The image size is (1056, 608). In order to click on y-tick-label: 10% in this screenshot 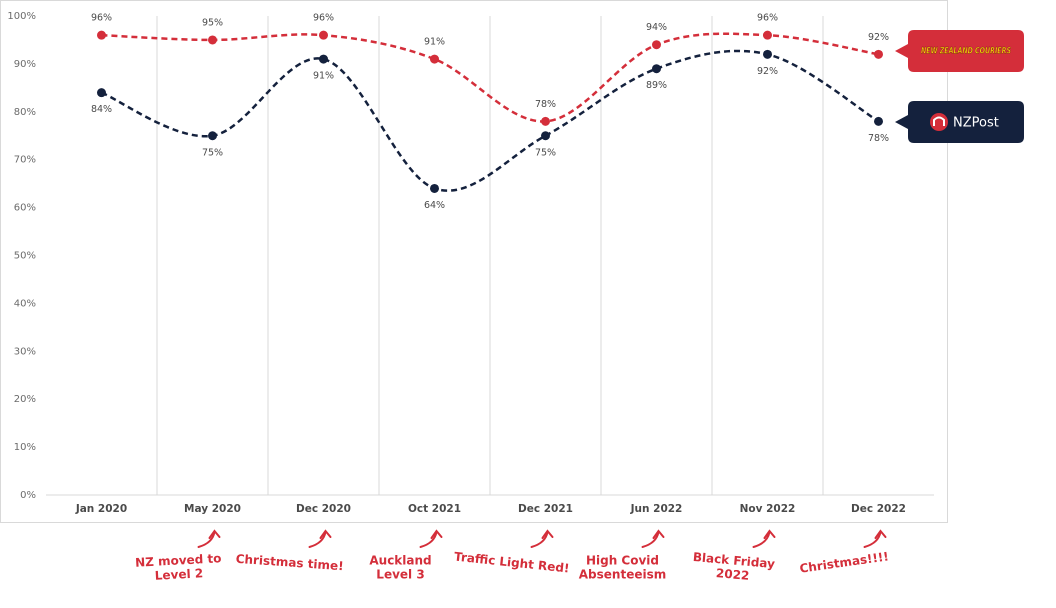, I will do `click(25, 447)`.